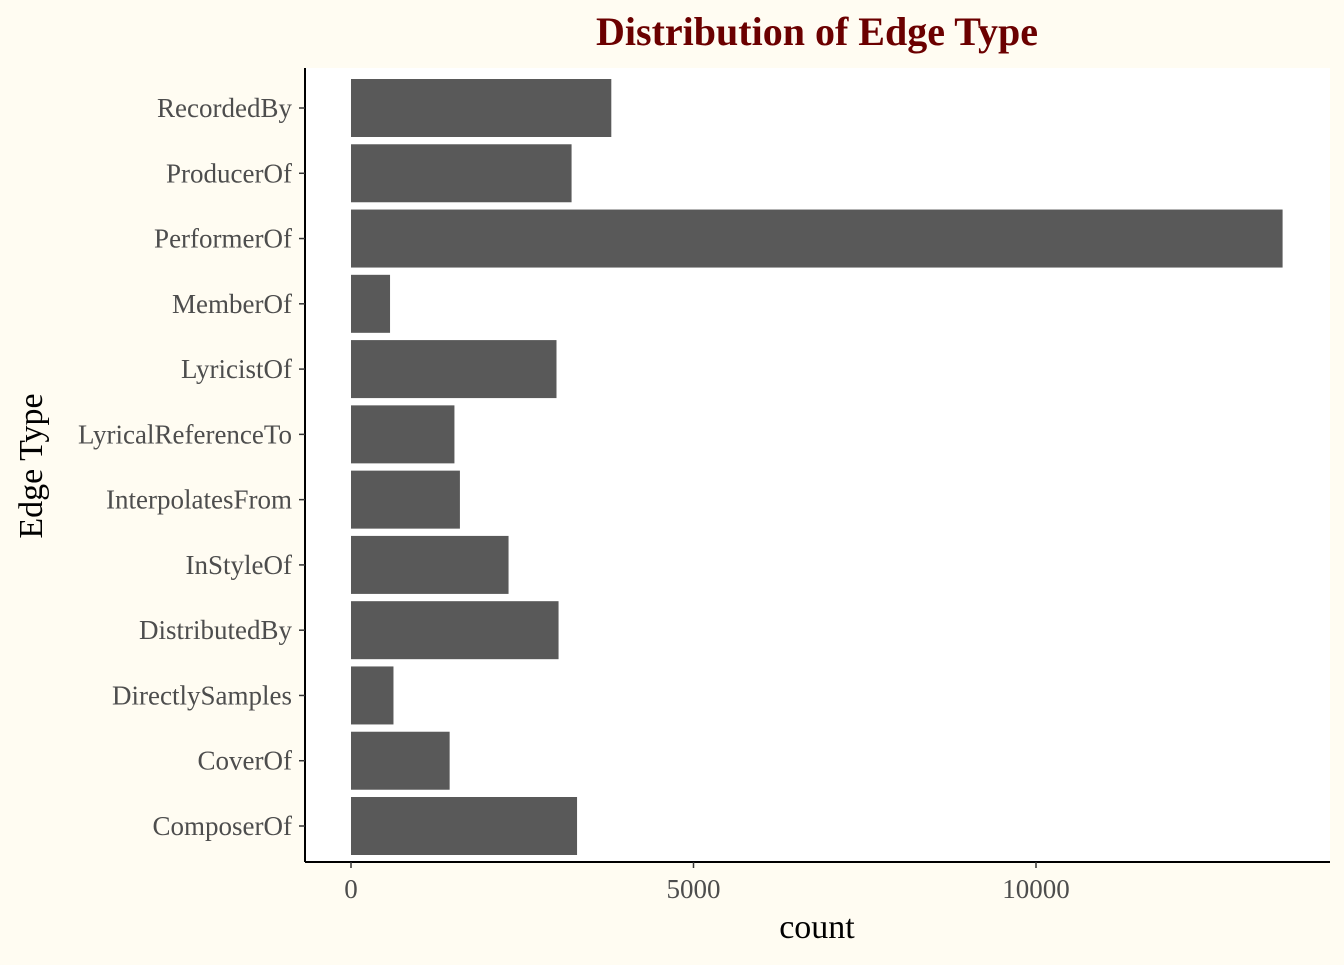 This screenshot has width=1344, height=965. I want to click on y-tick-label: ComposerOf, so click(222, 826).